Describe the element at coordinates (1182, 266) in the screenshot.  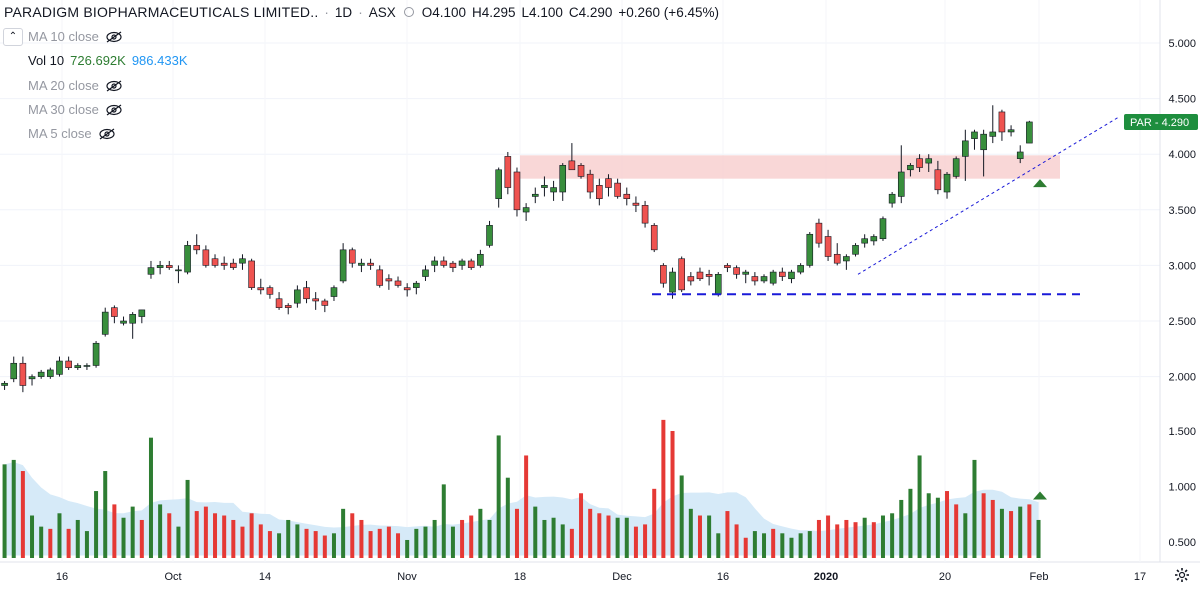
I see `price-tick-label: 3.000` at that location.